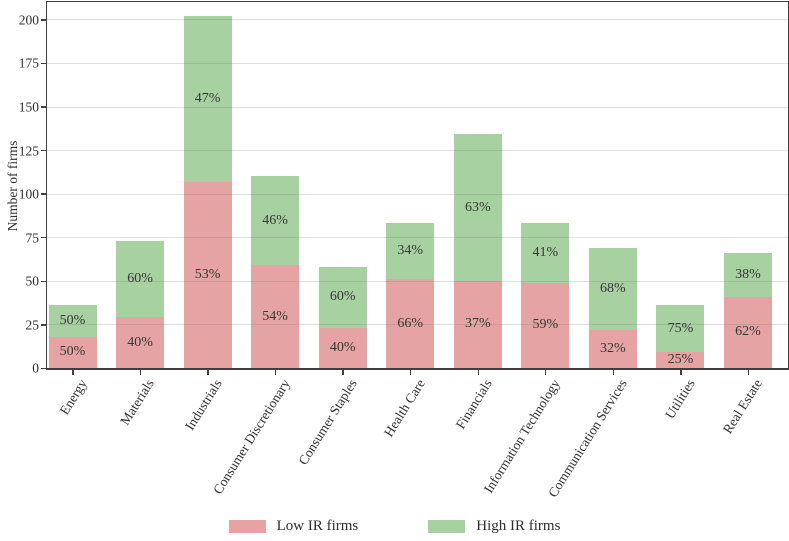 The width and height of the screenshot is (789, 541). What do you see at coordinates (518, 526) in the screenshot?
I see `legend-label-high-ir: High IR firms` at bounding box center [518, 526].